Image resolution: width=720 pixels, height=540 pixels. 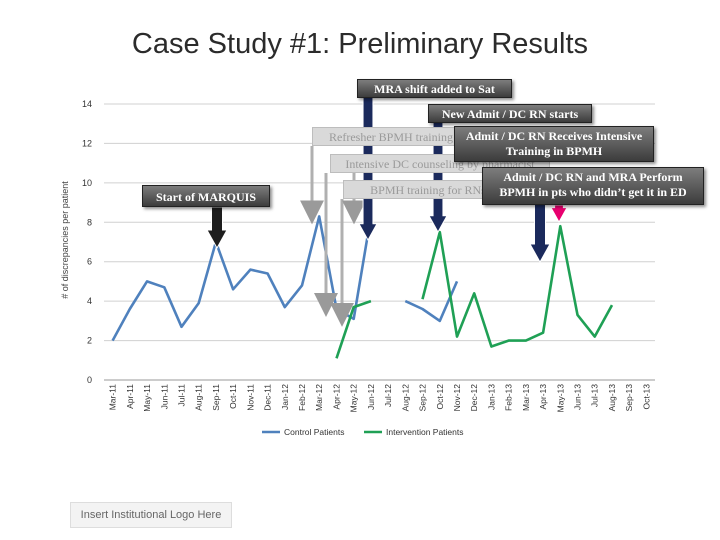 I want to click on series-line-intervention-patients, so click(x=517, y=286).